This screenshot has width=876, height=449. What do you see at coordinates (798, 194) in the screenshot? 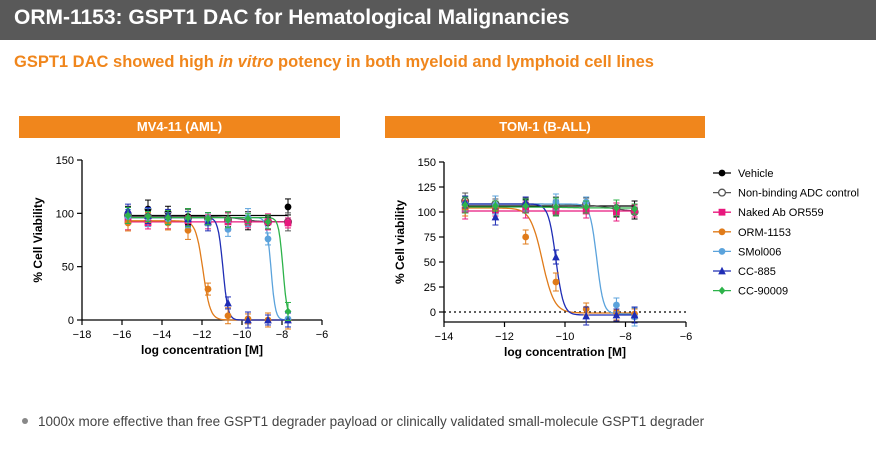
I see `legend-label-non-binding-adc-control: Non-binding ADC control` at bounding box center [798, 194].